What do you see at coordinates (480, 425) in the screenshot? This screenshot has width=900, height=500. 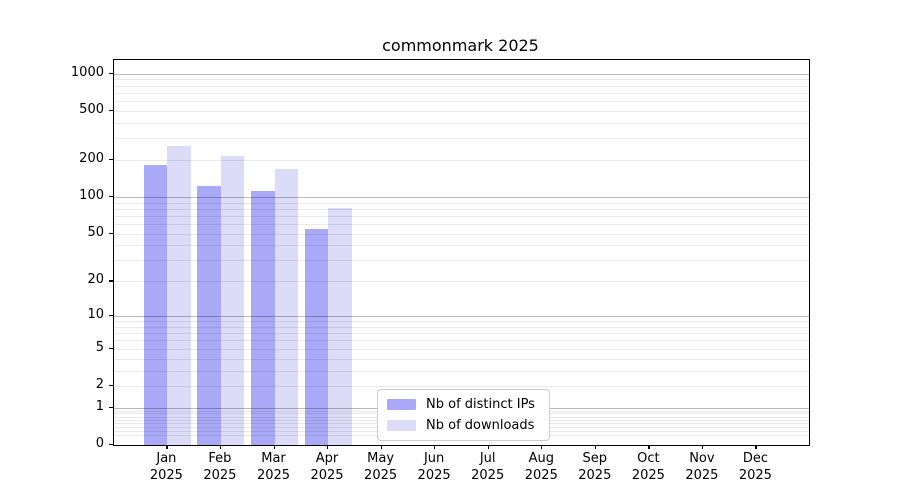 I see `legend-label: Nb of downloads` at bounding box center [480, 425].